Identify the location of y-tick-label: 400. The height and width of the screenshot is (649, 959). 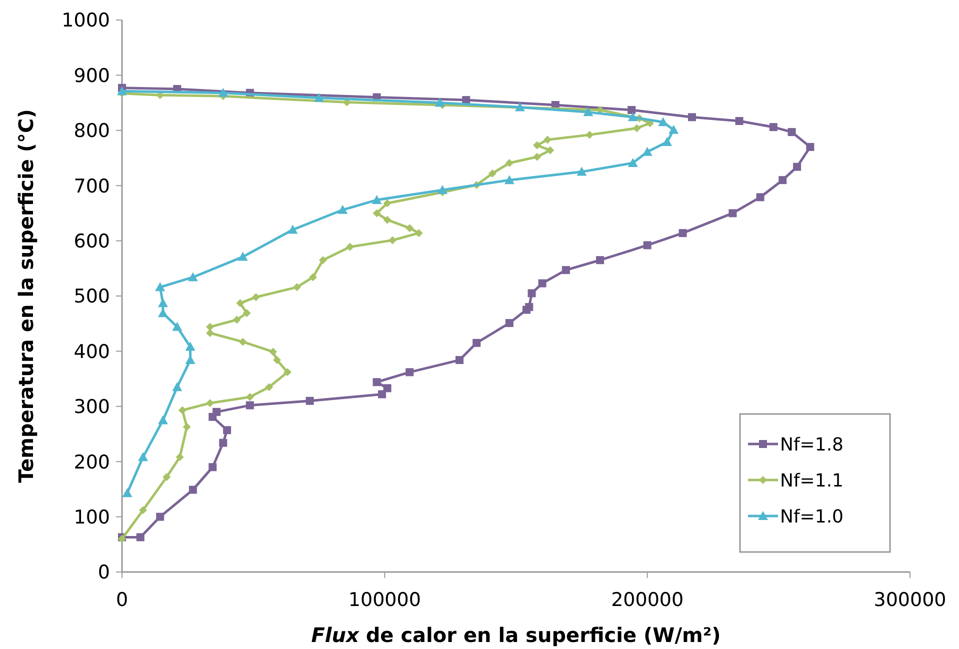
(92, 351).